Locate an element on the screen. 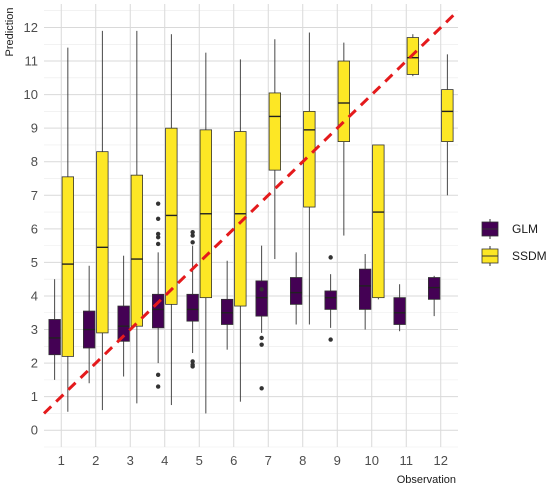 Image resolution: width=550 pixels, height=491 pixels. legend-ssdm-label: SSDM is located at coordinates (529, 256).